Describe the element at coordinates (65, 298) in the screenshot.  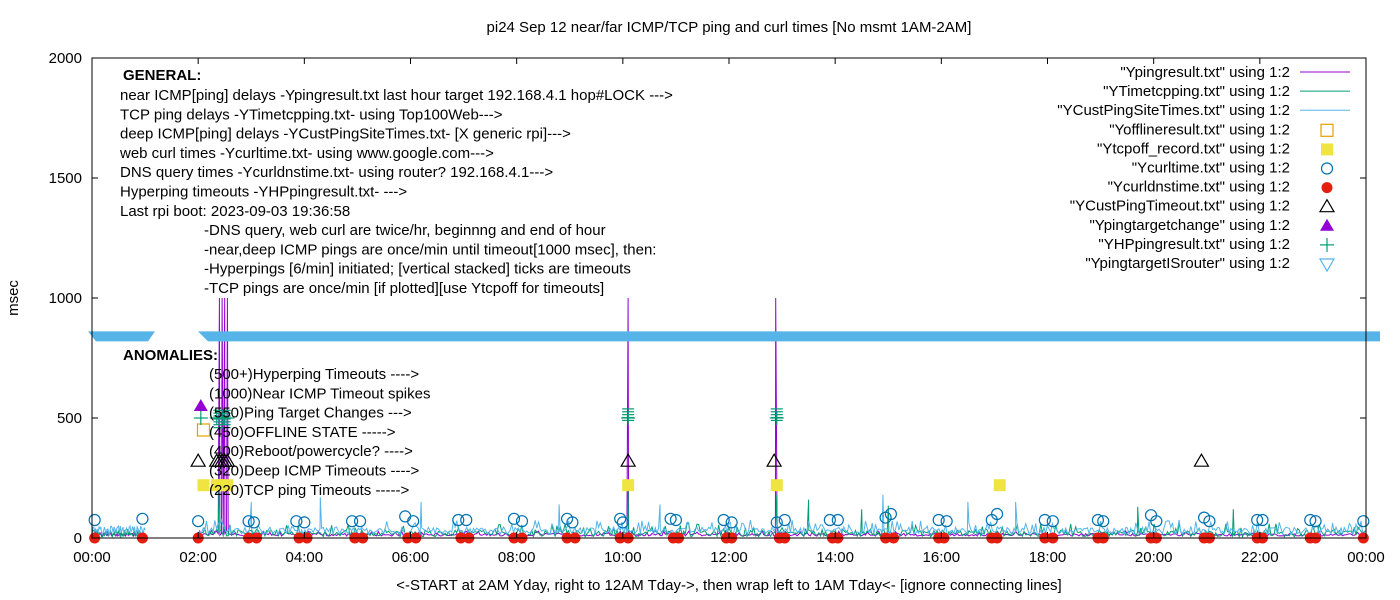
I see `y-tick-label: 1000` at that location.